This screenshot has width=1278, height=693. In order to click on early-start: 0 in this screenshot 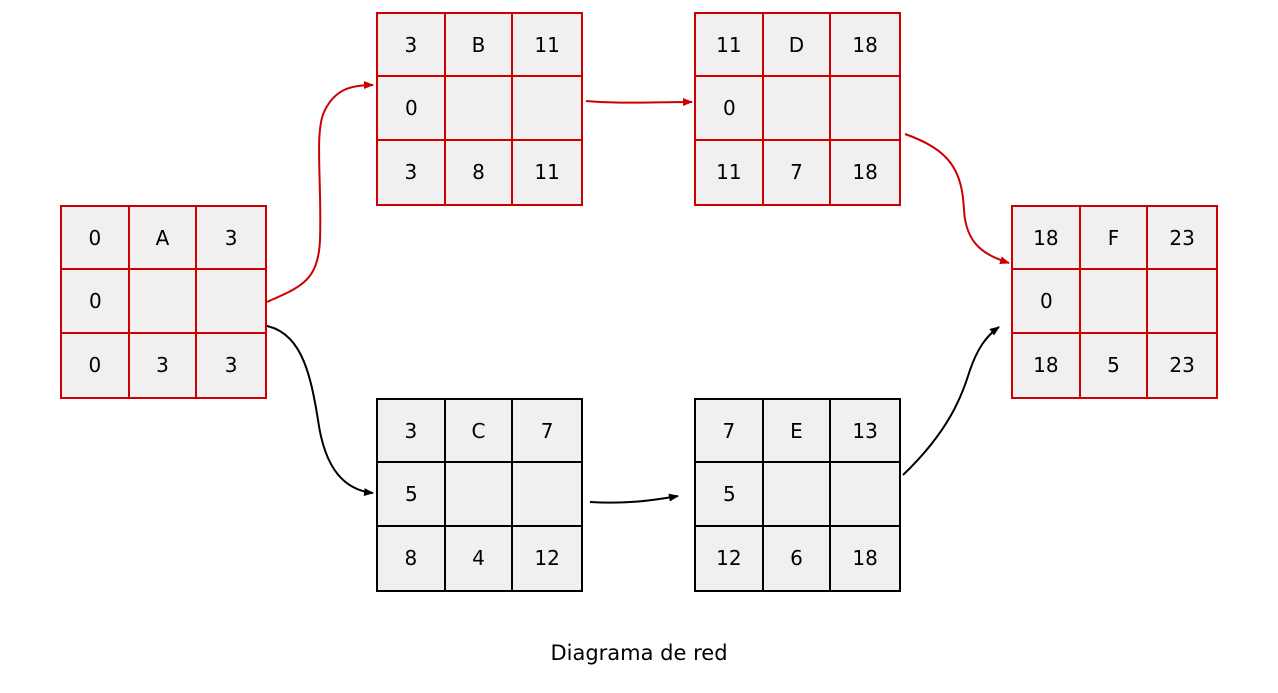, I will do `click(96, 239)`.